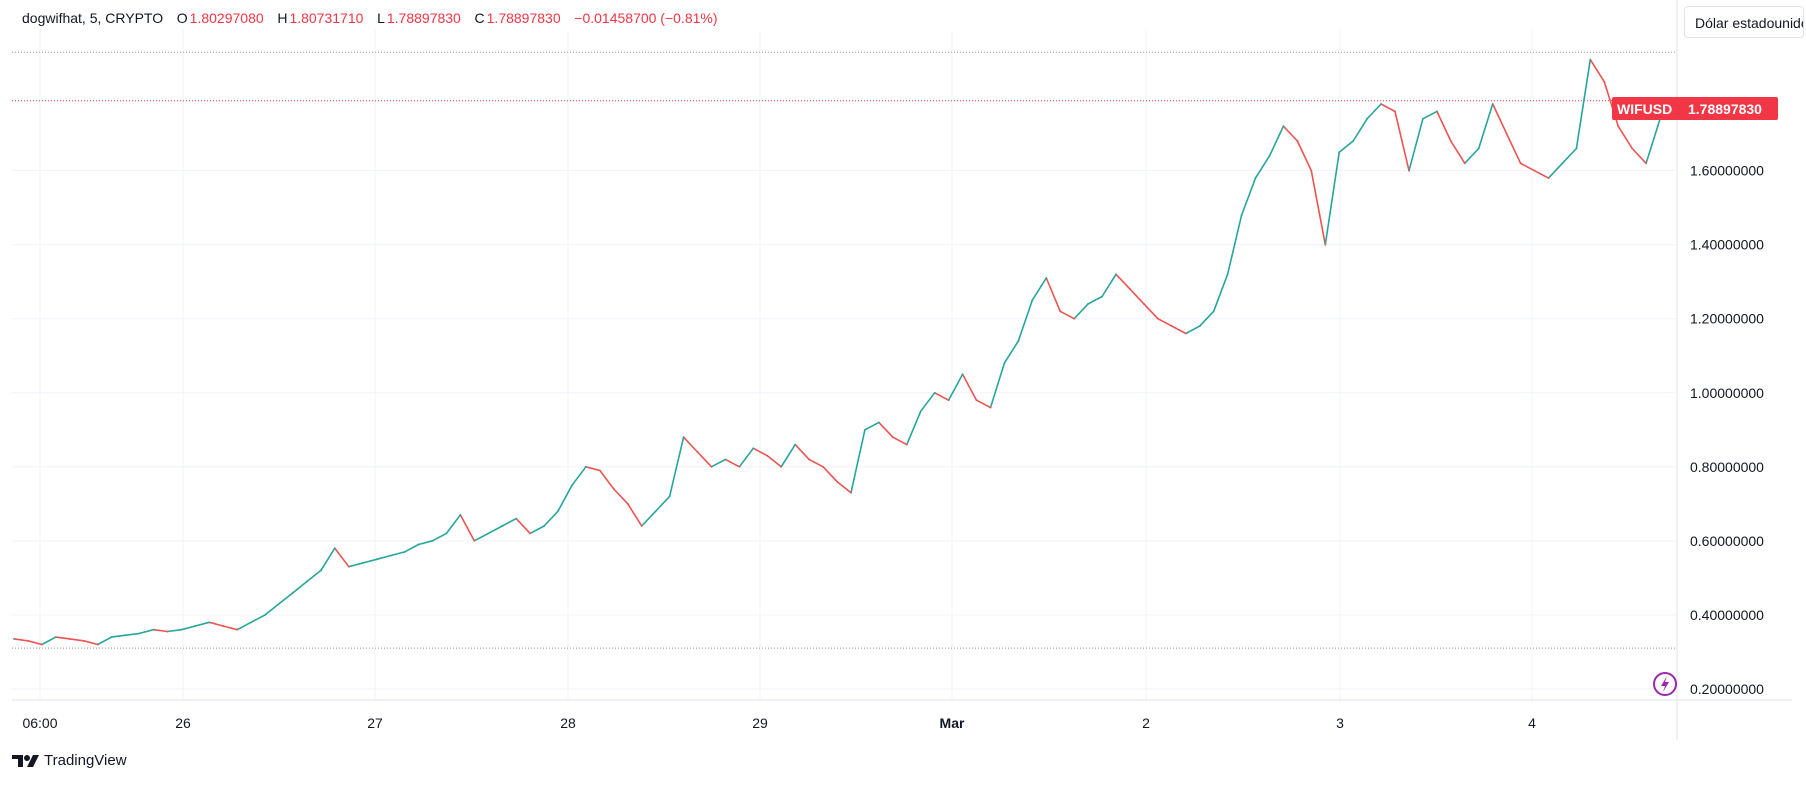 The height and width of the screenshot is (786, 1806). I want to click on x-tick-label: 3, so click(1340, 723).